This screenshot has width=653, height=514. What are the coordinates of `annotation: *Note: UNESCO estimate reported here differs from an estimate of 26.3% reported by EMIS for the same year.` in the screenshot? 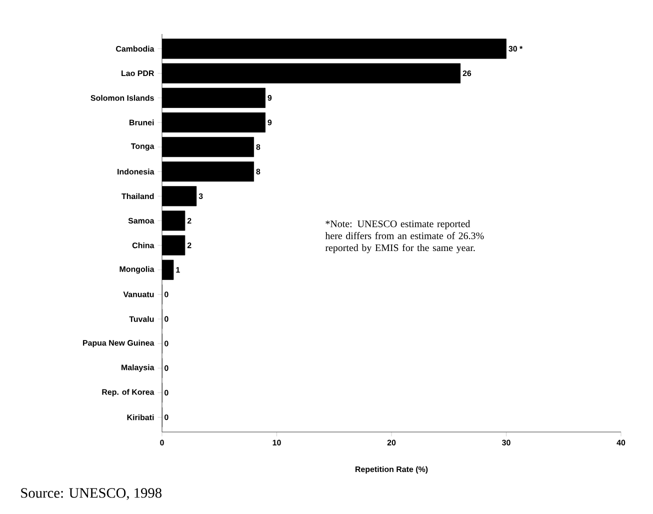 It's located at (404, 237).